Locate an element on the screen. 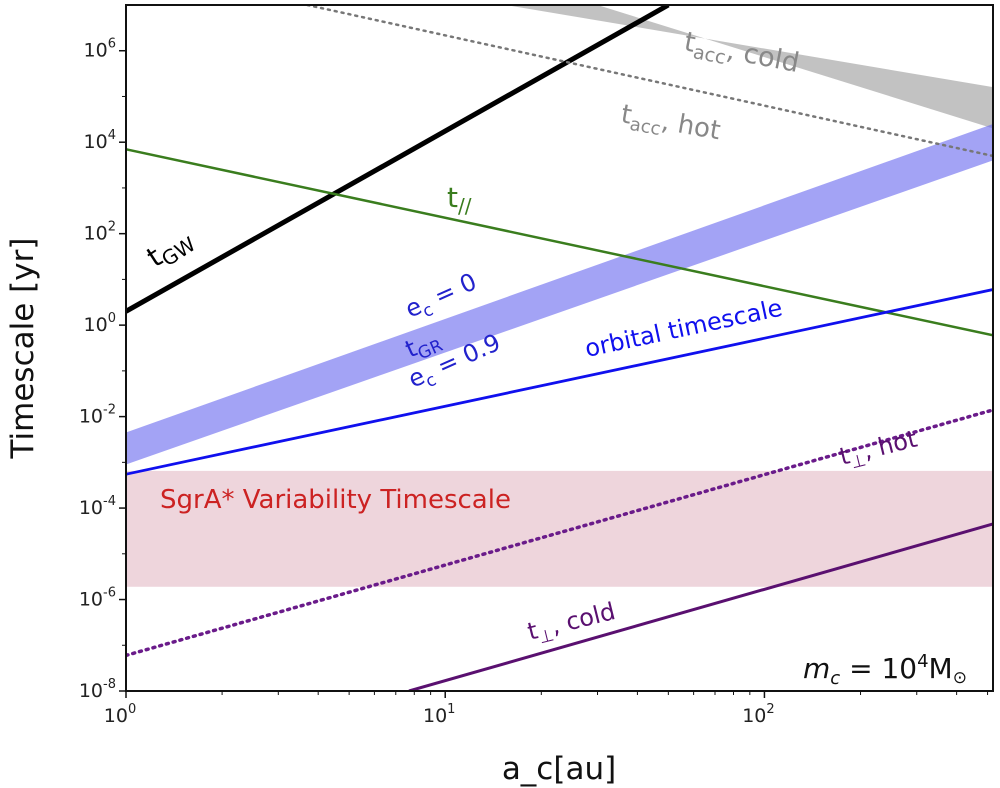  y-tick-label-0: 10⁻⁸ is located at coordinates (97, 689).